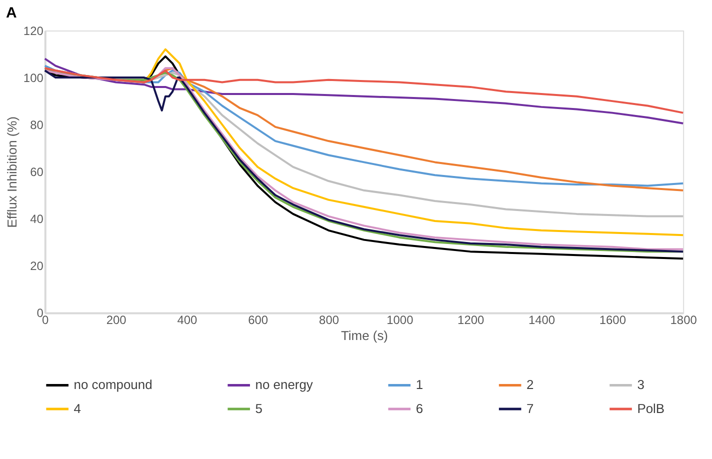 The width and height of the screenshot is (712, 459). I want to click on legend-label: 1, so click(420, 384).